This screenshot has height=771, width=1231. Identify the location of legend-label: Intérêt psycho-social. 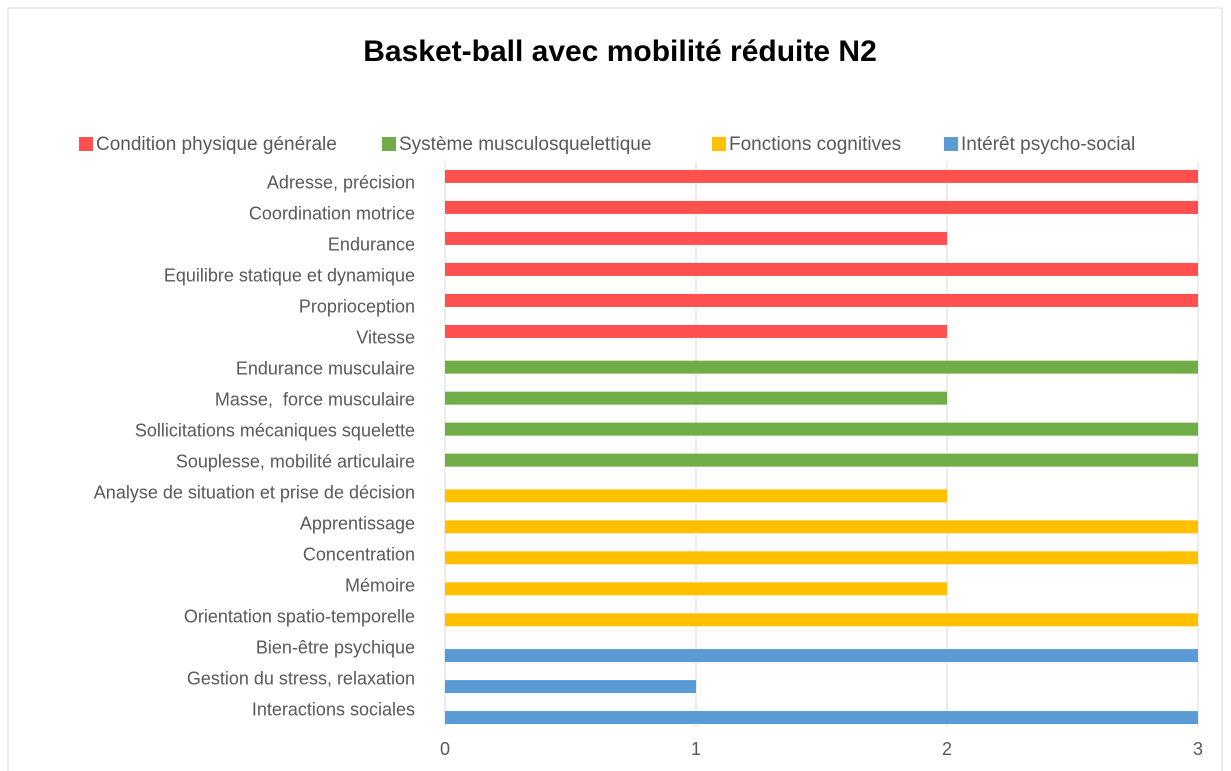
(1048, 144).